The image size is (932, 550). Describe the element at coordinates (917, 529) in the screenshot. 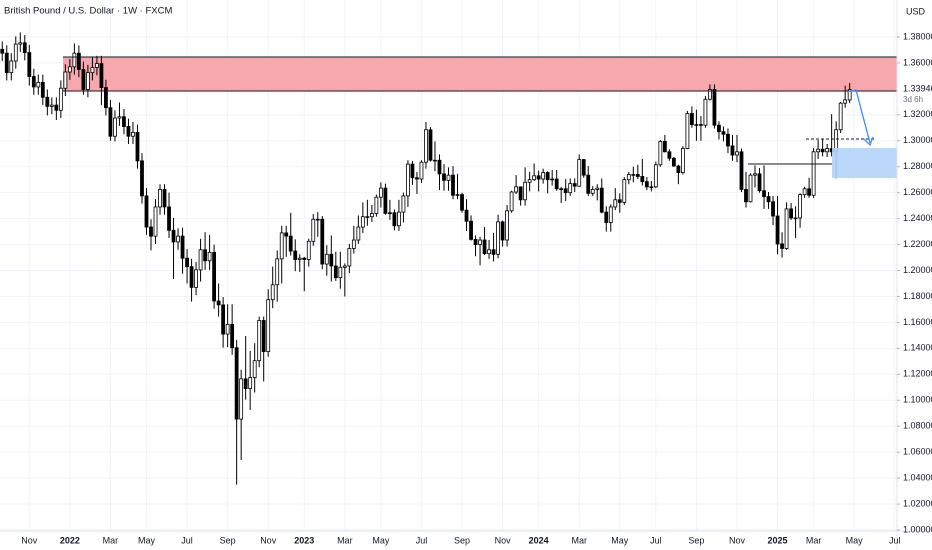

I see `y-tick-label: 1.00000` at that location.